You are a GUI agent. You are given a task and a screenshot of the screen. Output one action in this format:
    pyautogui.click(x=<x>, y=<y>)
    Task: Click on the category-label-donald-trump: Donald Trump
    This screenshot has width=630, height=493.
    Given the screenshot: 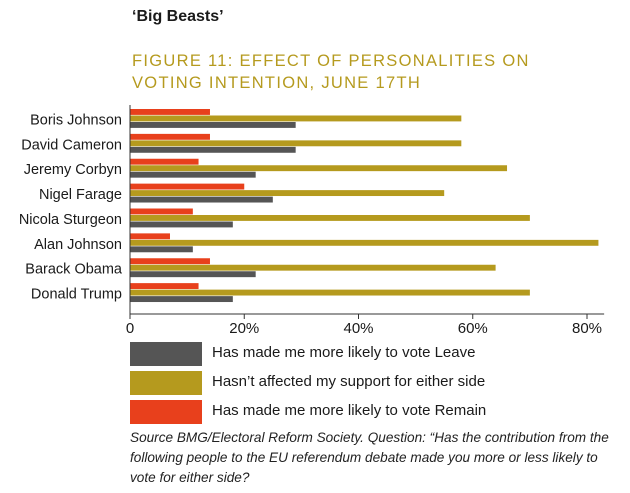 What is the action you would take?
    pyautogui.click(x=76, y=295)
    